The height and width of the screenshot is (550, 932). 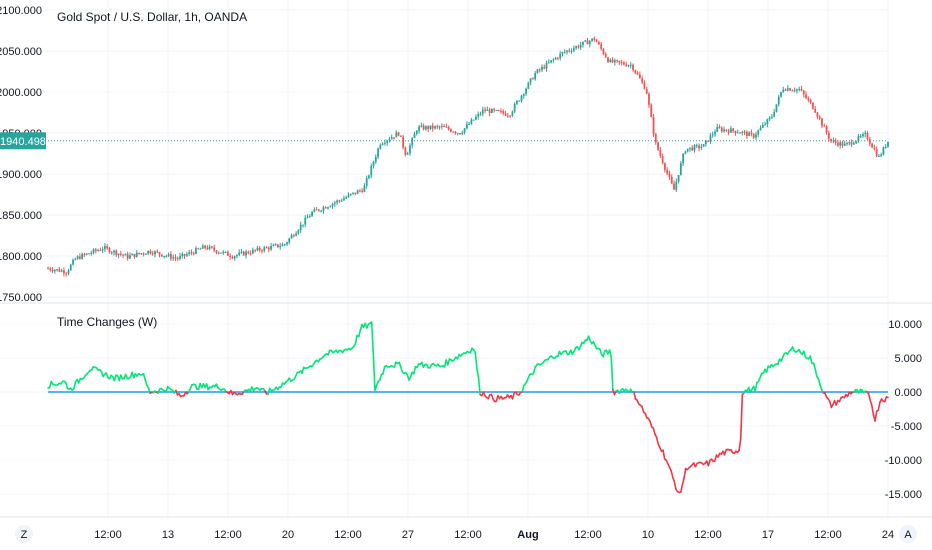 I want to click on left-axis-button-bg, so click(x=24, y=534).